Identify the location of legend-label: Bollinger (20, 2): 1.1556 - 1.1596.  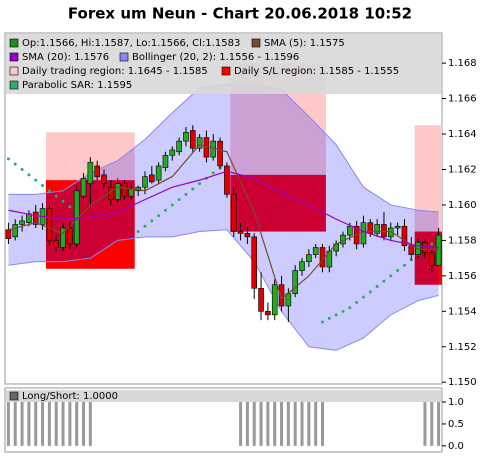
(215, 57).